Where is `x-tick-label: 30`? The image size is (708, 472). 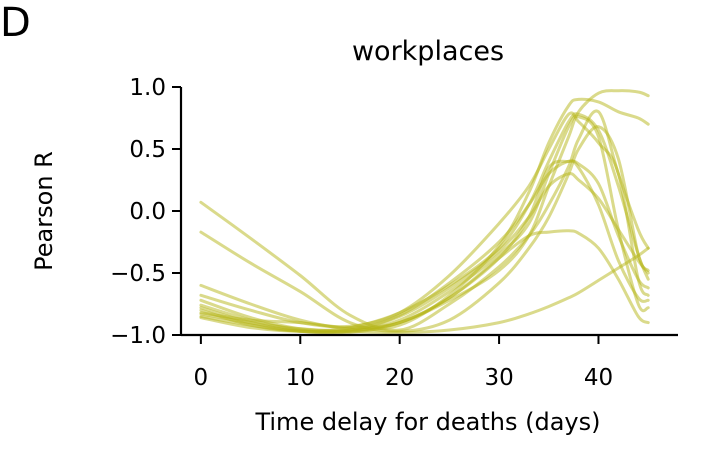 x-tick-label: 30 is located at coordinates (498, 378).